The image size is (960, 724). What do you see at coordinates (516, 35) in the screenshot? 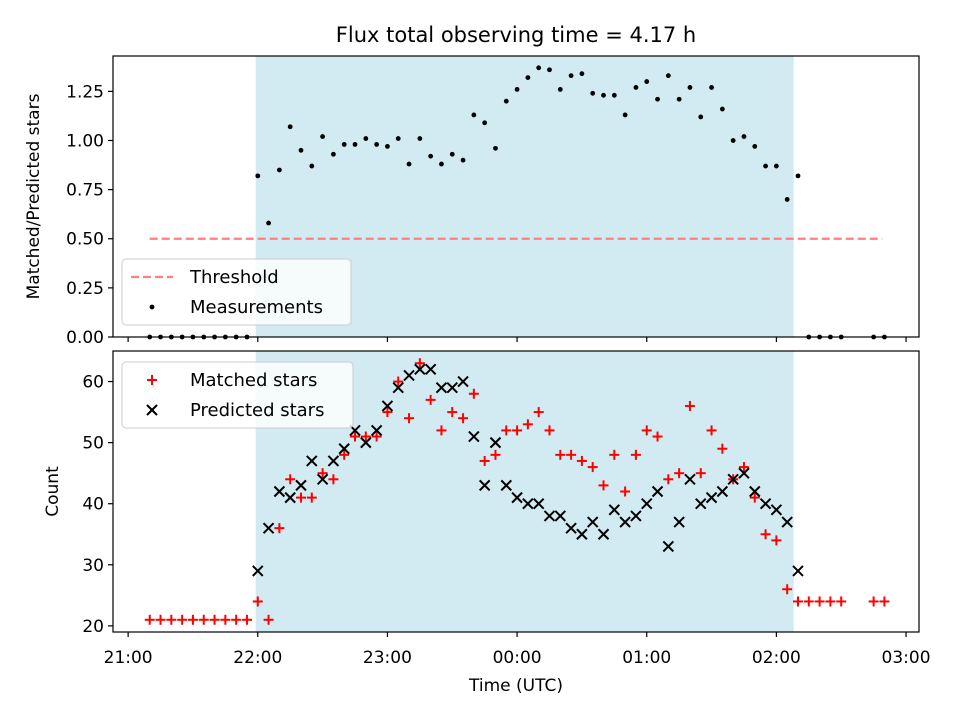
I see `chart-title: Flux total observing time = 4.17 h` at bounding box center [516, 35].